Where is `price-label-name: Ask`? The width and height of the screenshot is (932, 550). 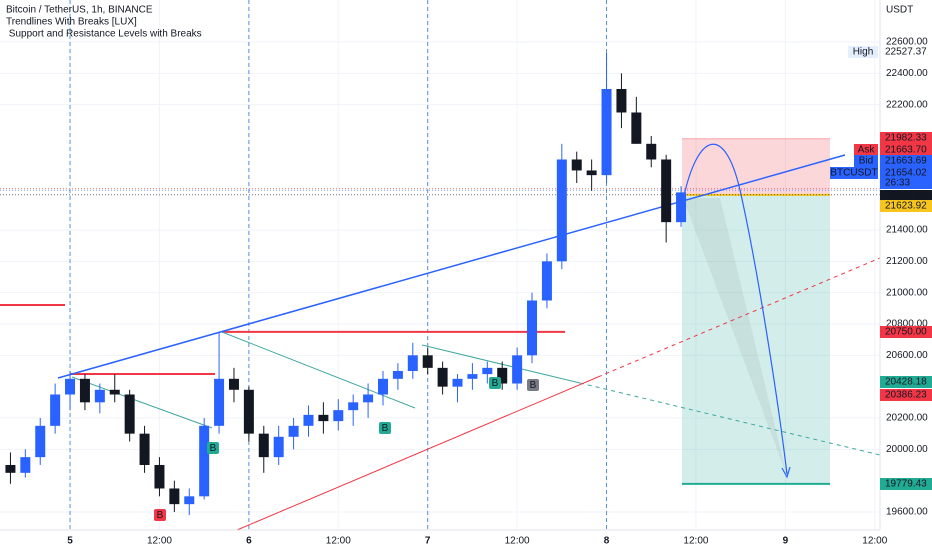
price-label-name: Ask is located at coordinates (867, 150).